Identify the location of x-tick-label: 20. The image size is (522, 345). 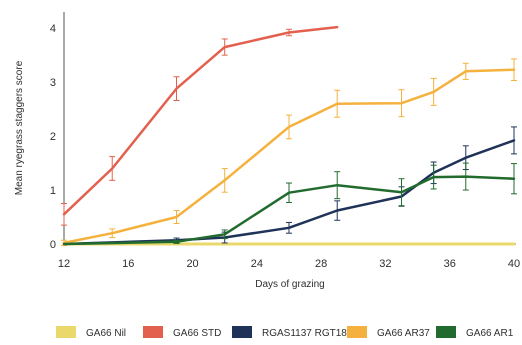
(192, 264).